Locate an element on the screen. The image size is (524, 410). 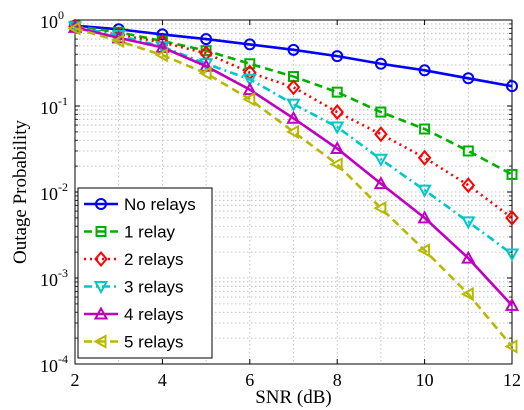
y-tick-exponent: -3 is located at coordinates (63, 273).